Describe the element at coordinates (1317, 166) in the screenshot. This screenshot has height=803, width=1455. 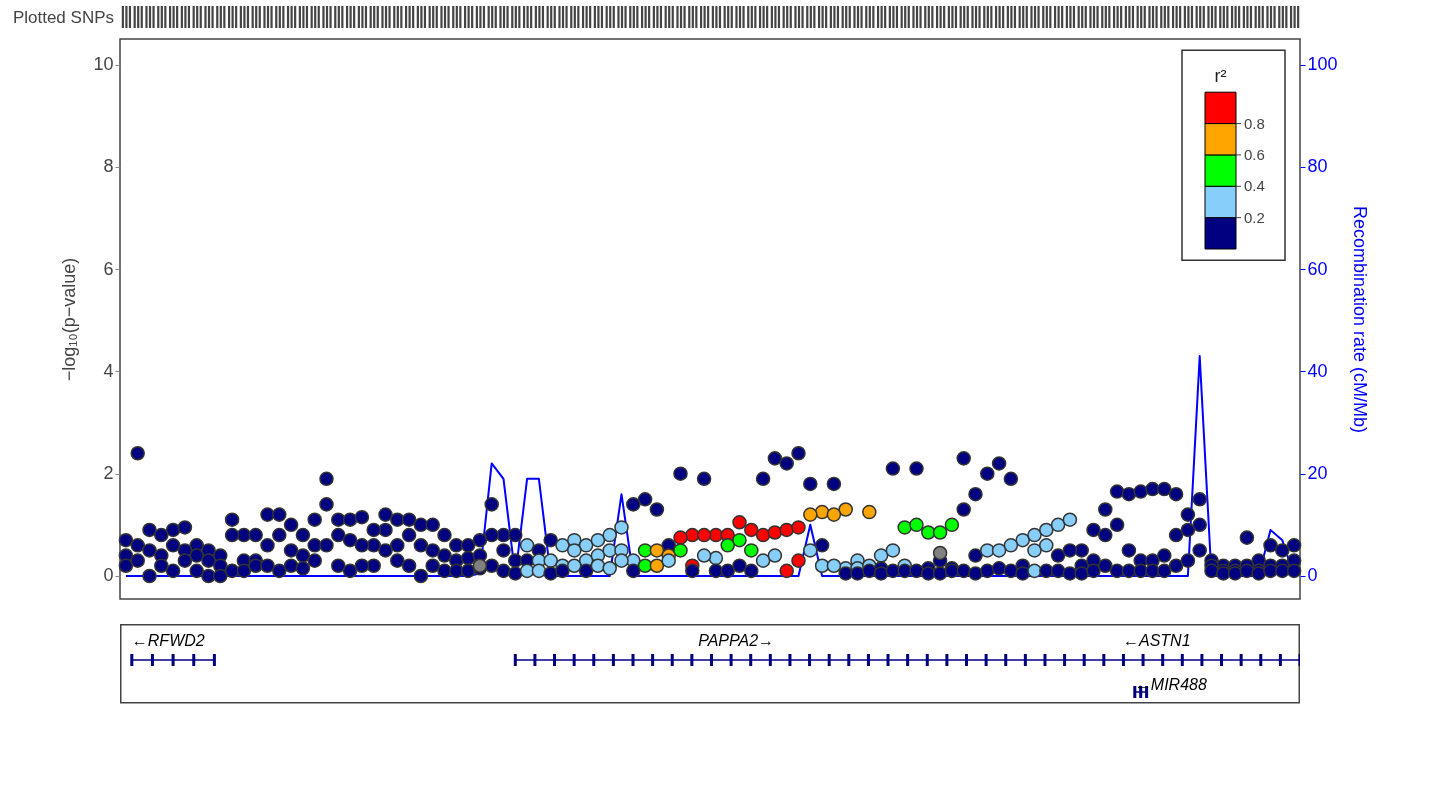
I see `y2-tick-label: 80` at that location.